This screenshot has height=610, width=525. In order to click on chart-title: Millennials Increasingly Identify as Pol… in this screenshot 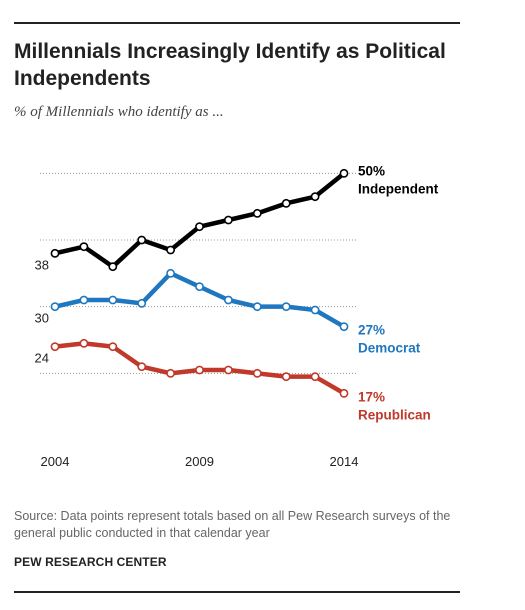, I will do `click(230, 65)`.